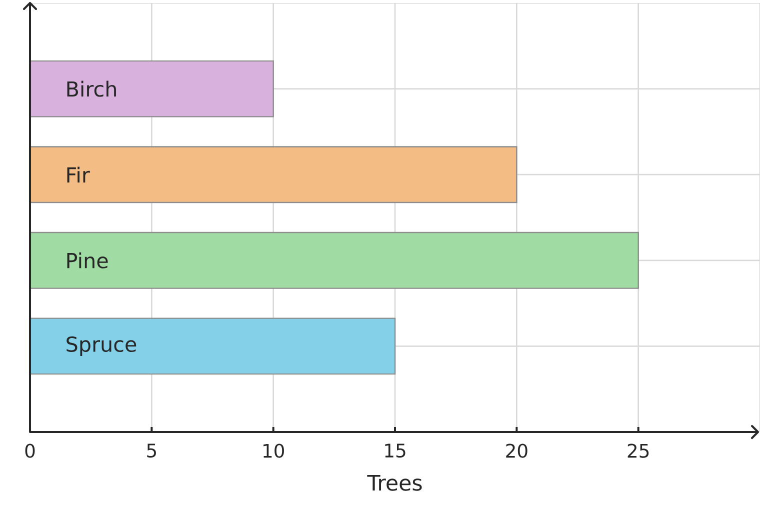  What do you see at coordinates (78, 174) in the screenshot?
I see `y-tick-label: Fir` at bounding box center [78, 174].